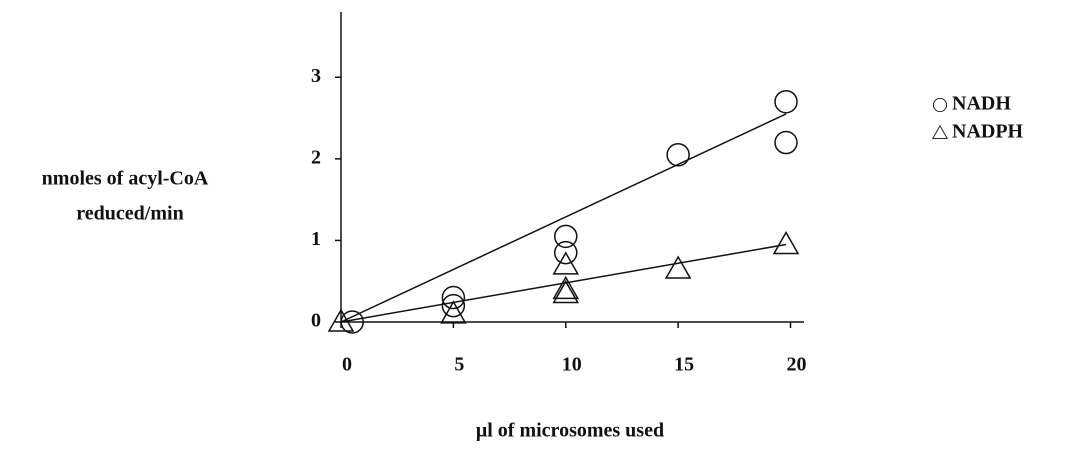  Describe the element at coordinates (570, 431) in the screenshot. I see `x-axis-label: μl of microsomes used` at that location.